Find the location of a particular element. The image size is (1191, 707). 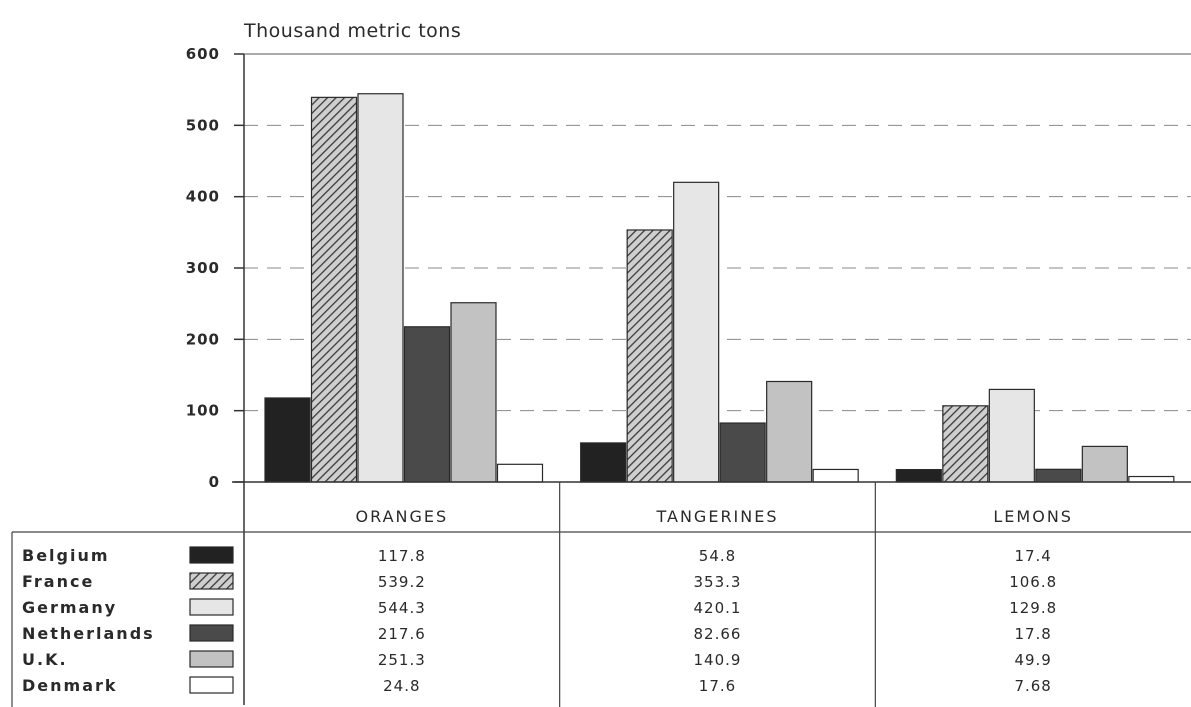

cell-netherlands-oranges: 217.6 is located at coordinates (402, 634).